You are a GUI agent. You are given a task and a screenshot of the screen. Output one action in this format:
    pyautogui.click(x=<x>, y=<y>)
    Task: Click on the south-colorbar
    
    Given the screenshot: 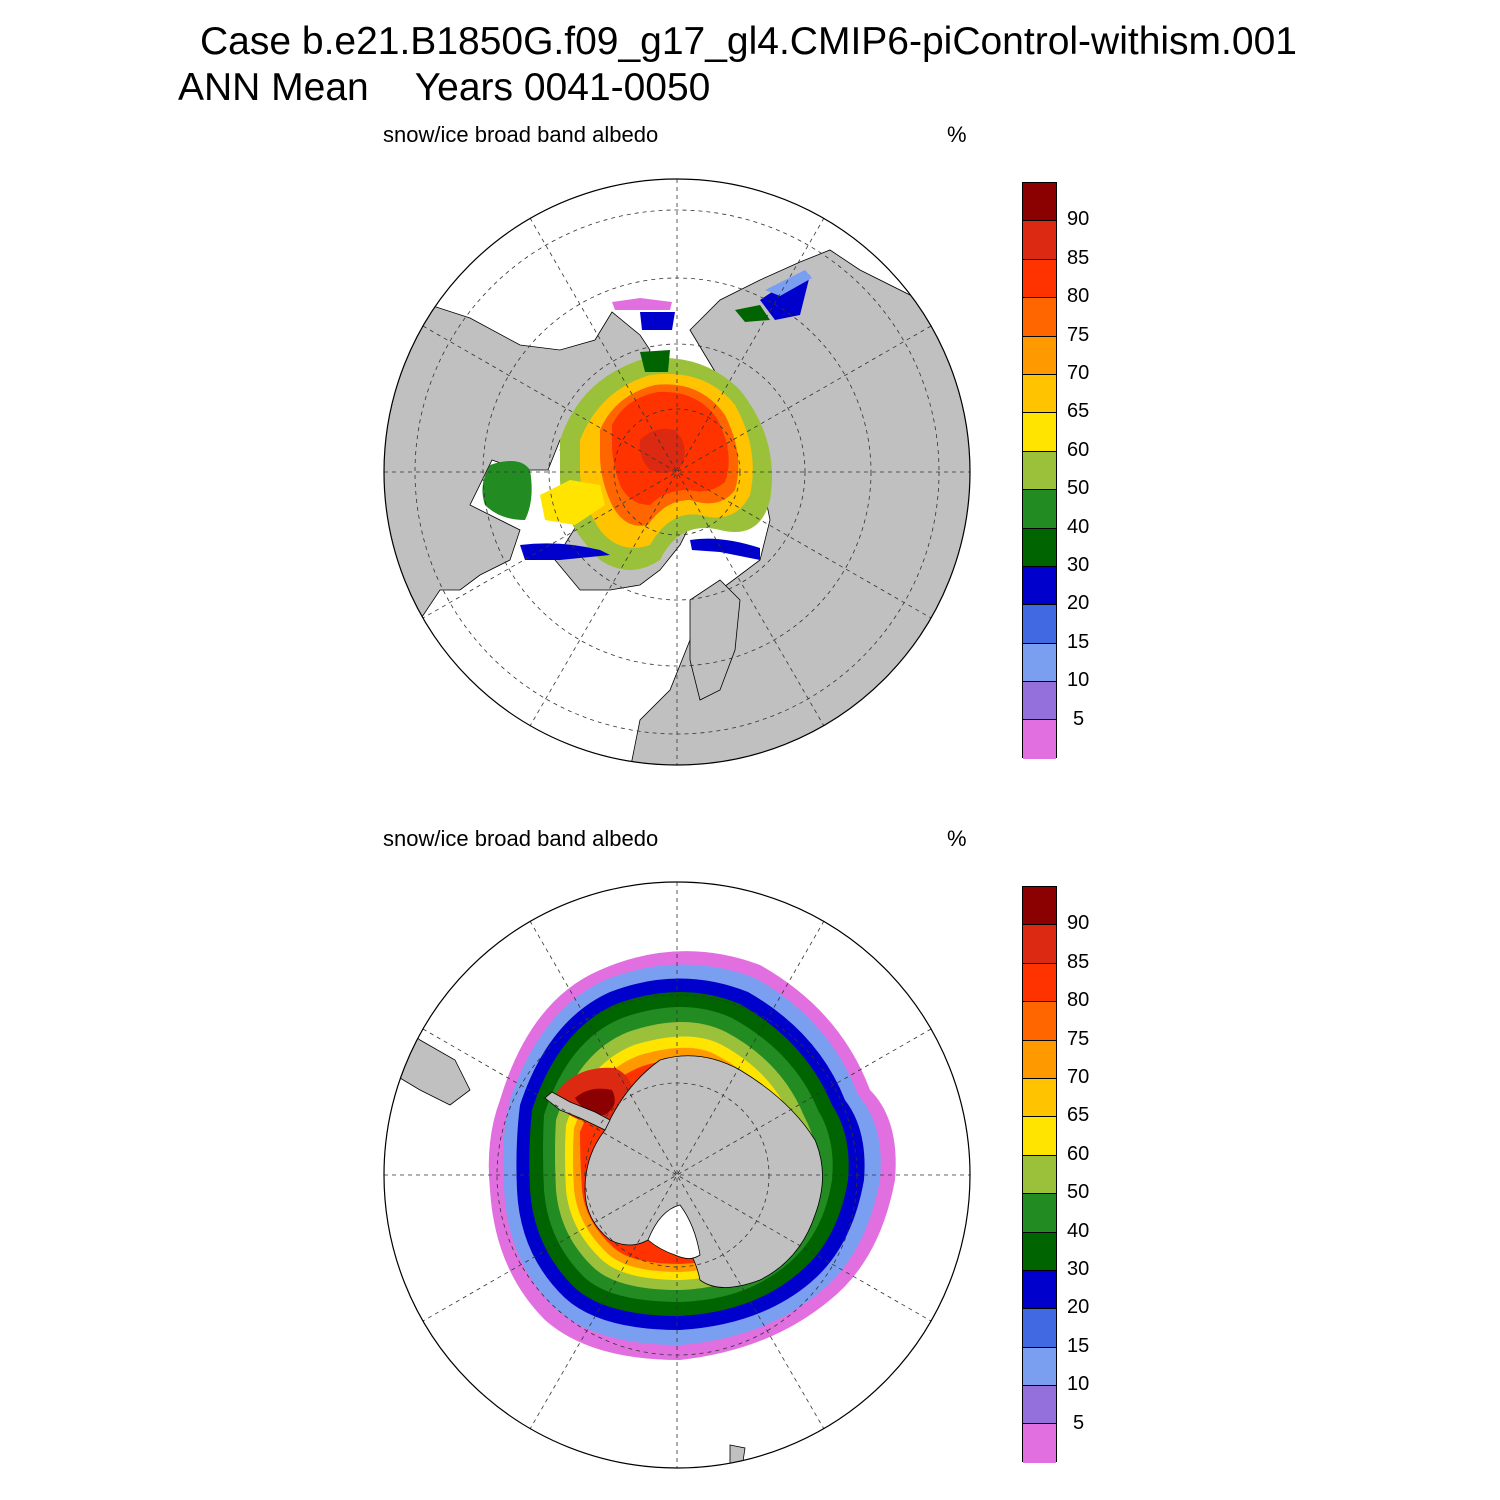 What is the action you would take?
    pyautogui.click(x=1039, y=1174)
    